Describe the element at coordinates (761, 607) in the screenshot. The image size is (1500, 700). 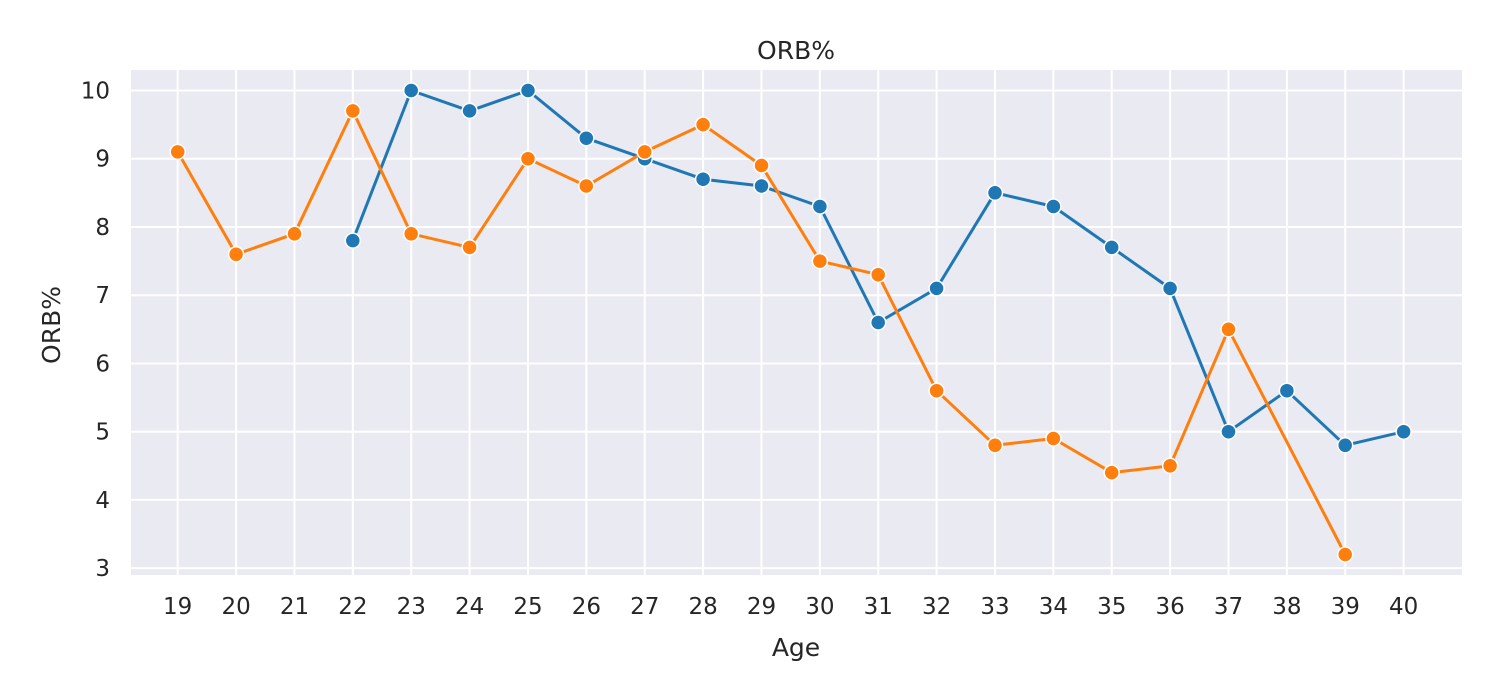
I see `x-tick-label: 29` at that location.